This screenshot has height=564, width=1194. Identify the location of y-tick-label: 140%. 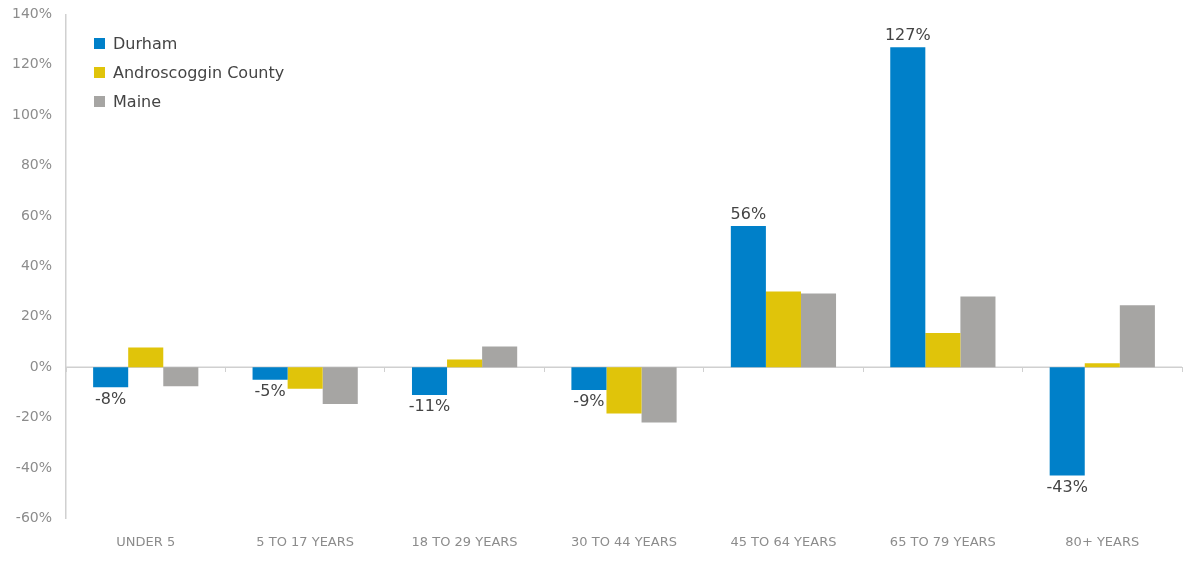
(32, 13).